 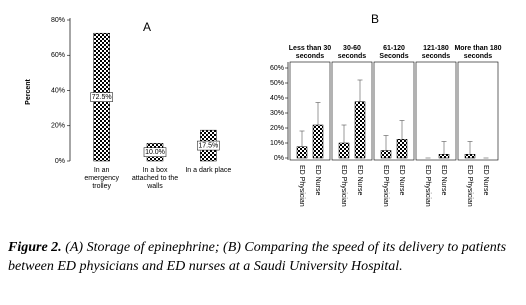 I want to click on panel-title: Less than 30 seconds, so click(x=310, y=52).